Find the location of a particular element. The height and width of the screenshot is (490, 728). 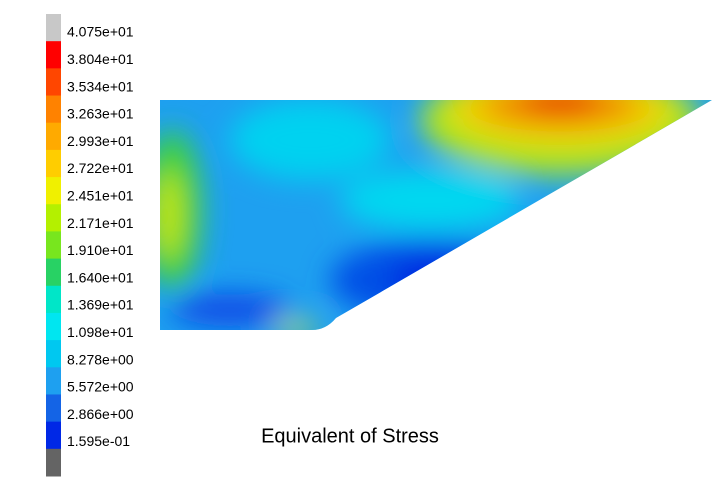

legend-label: 1.369e+01 is located at coordinates (100, 305).